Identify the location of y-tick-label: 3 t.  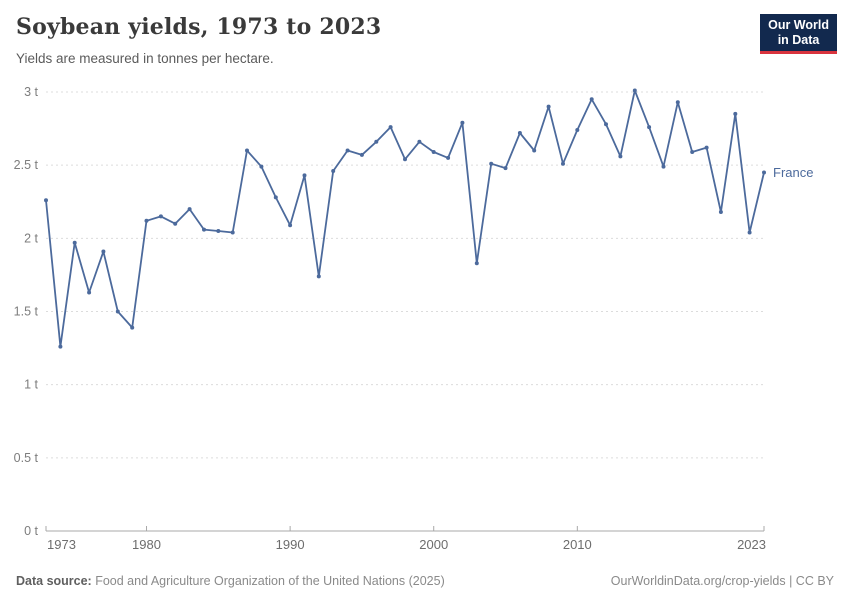
(31, 92).